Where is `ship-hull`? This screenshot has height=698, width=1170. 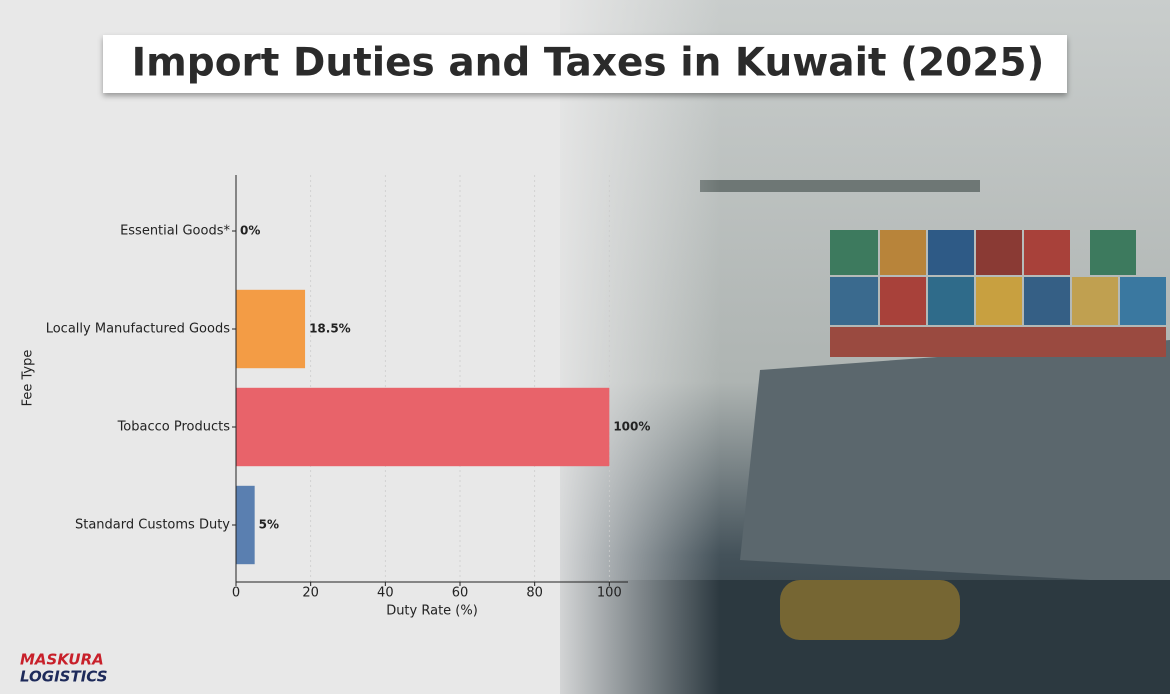 ship-hull is located at coordinates (955, 460).